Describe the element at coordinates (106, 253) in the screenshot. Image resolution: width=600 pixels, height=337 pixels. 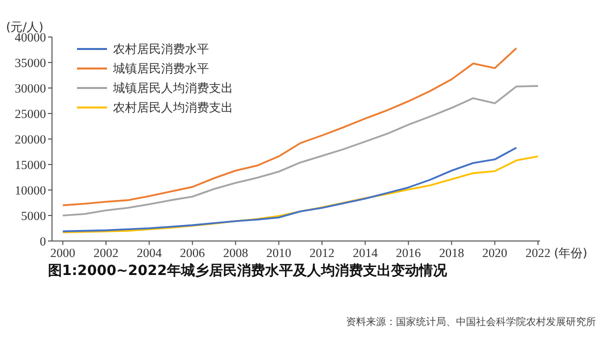
I see `x-tick-label: 2002` at that location.